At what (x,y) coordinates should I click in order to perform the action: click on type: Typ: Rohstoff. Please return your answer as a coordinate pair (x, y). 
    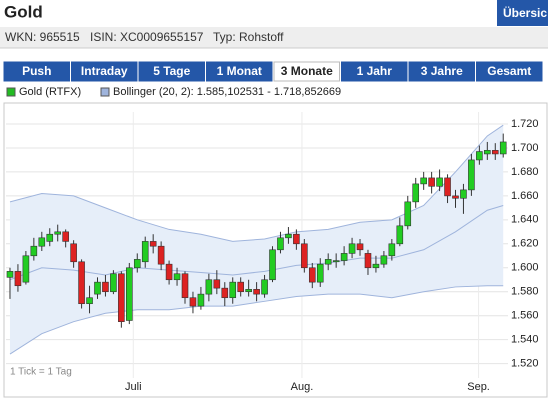
    Looking at the image, I should click on (248, 37).